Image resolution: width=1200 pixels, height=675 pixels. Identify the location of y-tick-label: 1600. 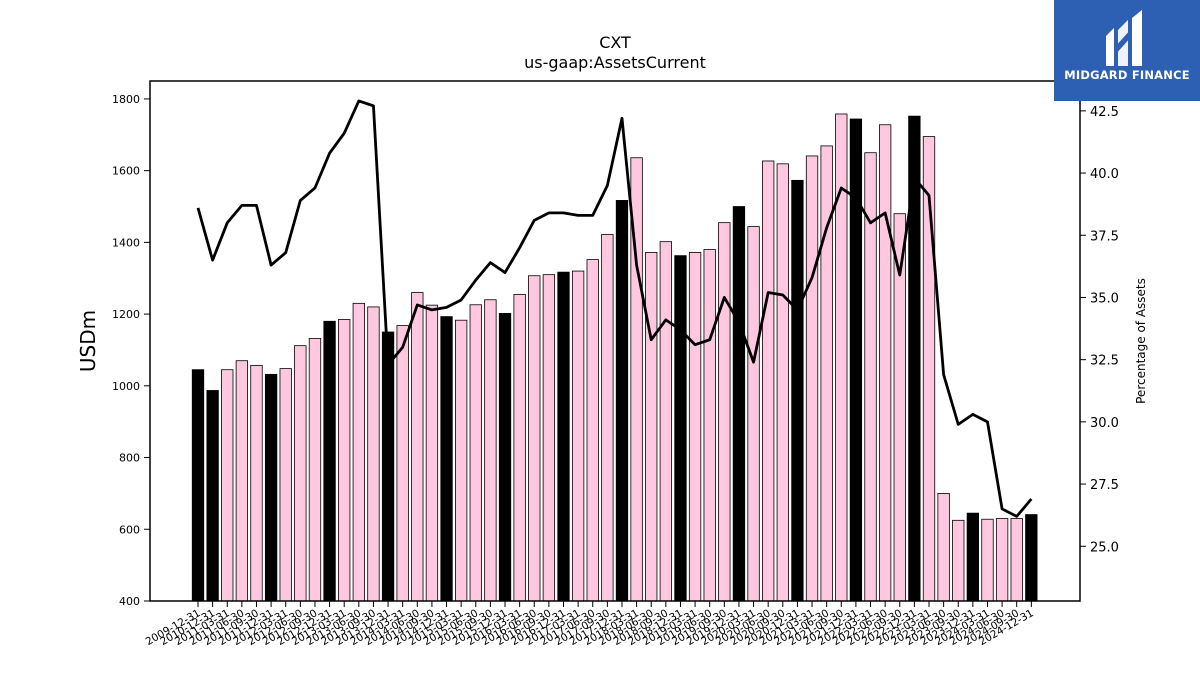
(126, 171).